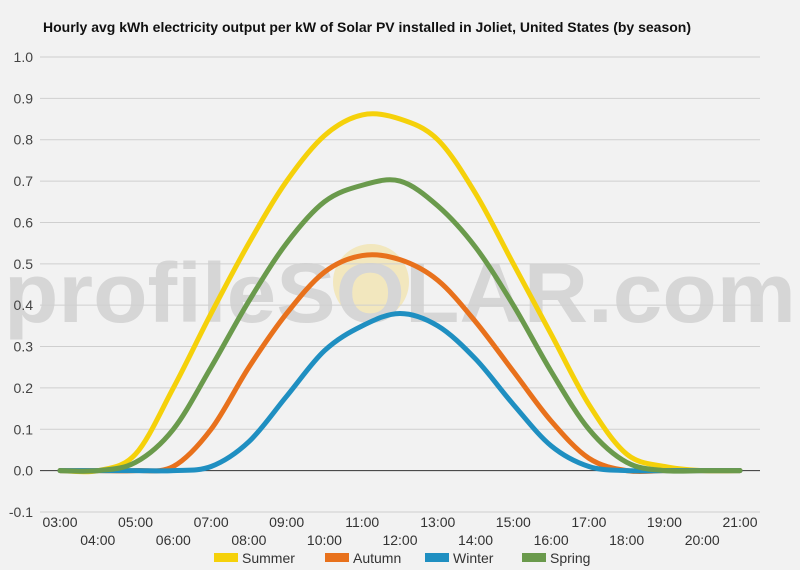  I want to click on watermark-sun-icon, so click(371, 282).